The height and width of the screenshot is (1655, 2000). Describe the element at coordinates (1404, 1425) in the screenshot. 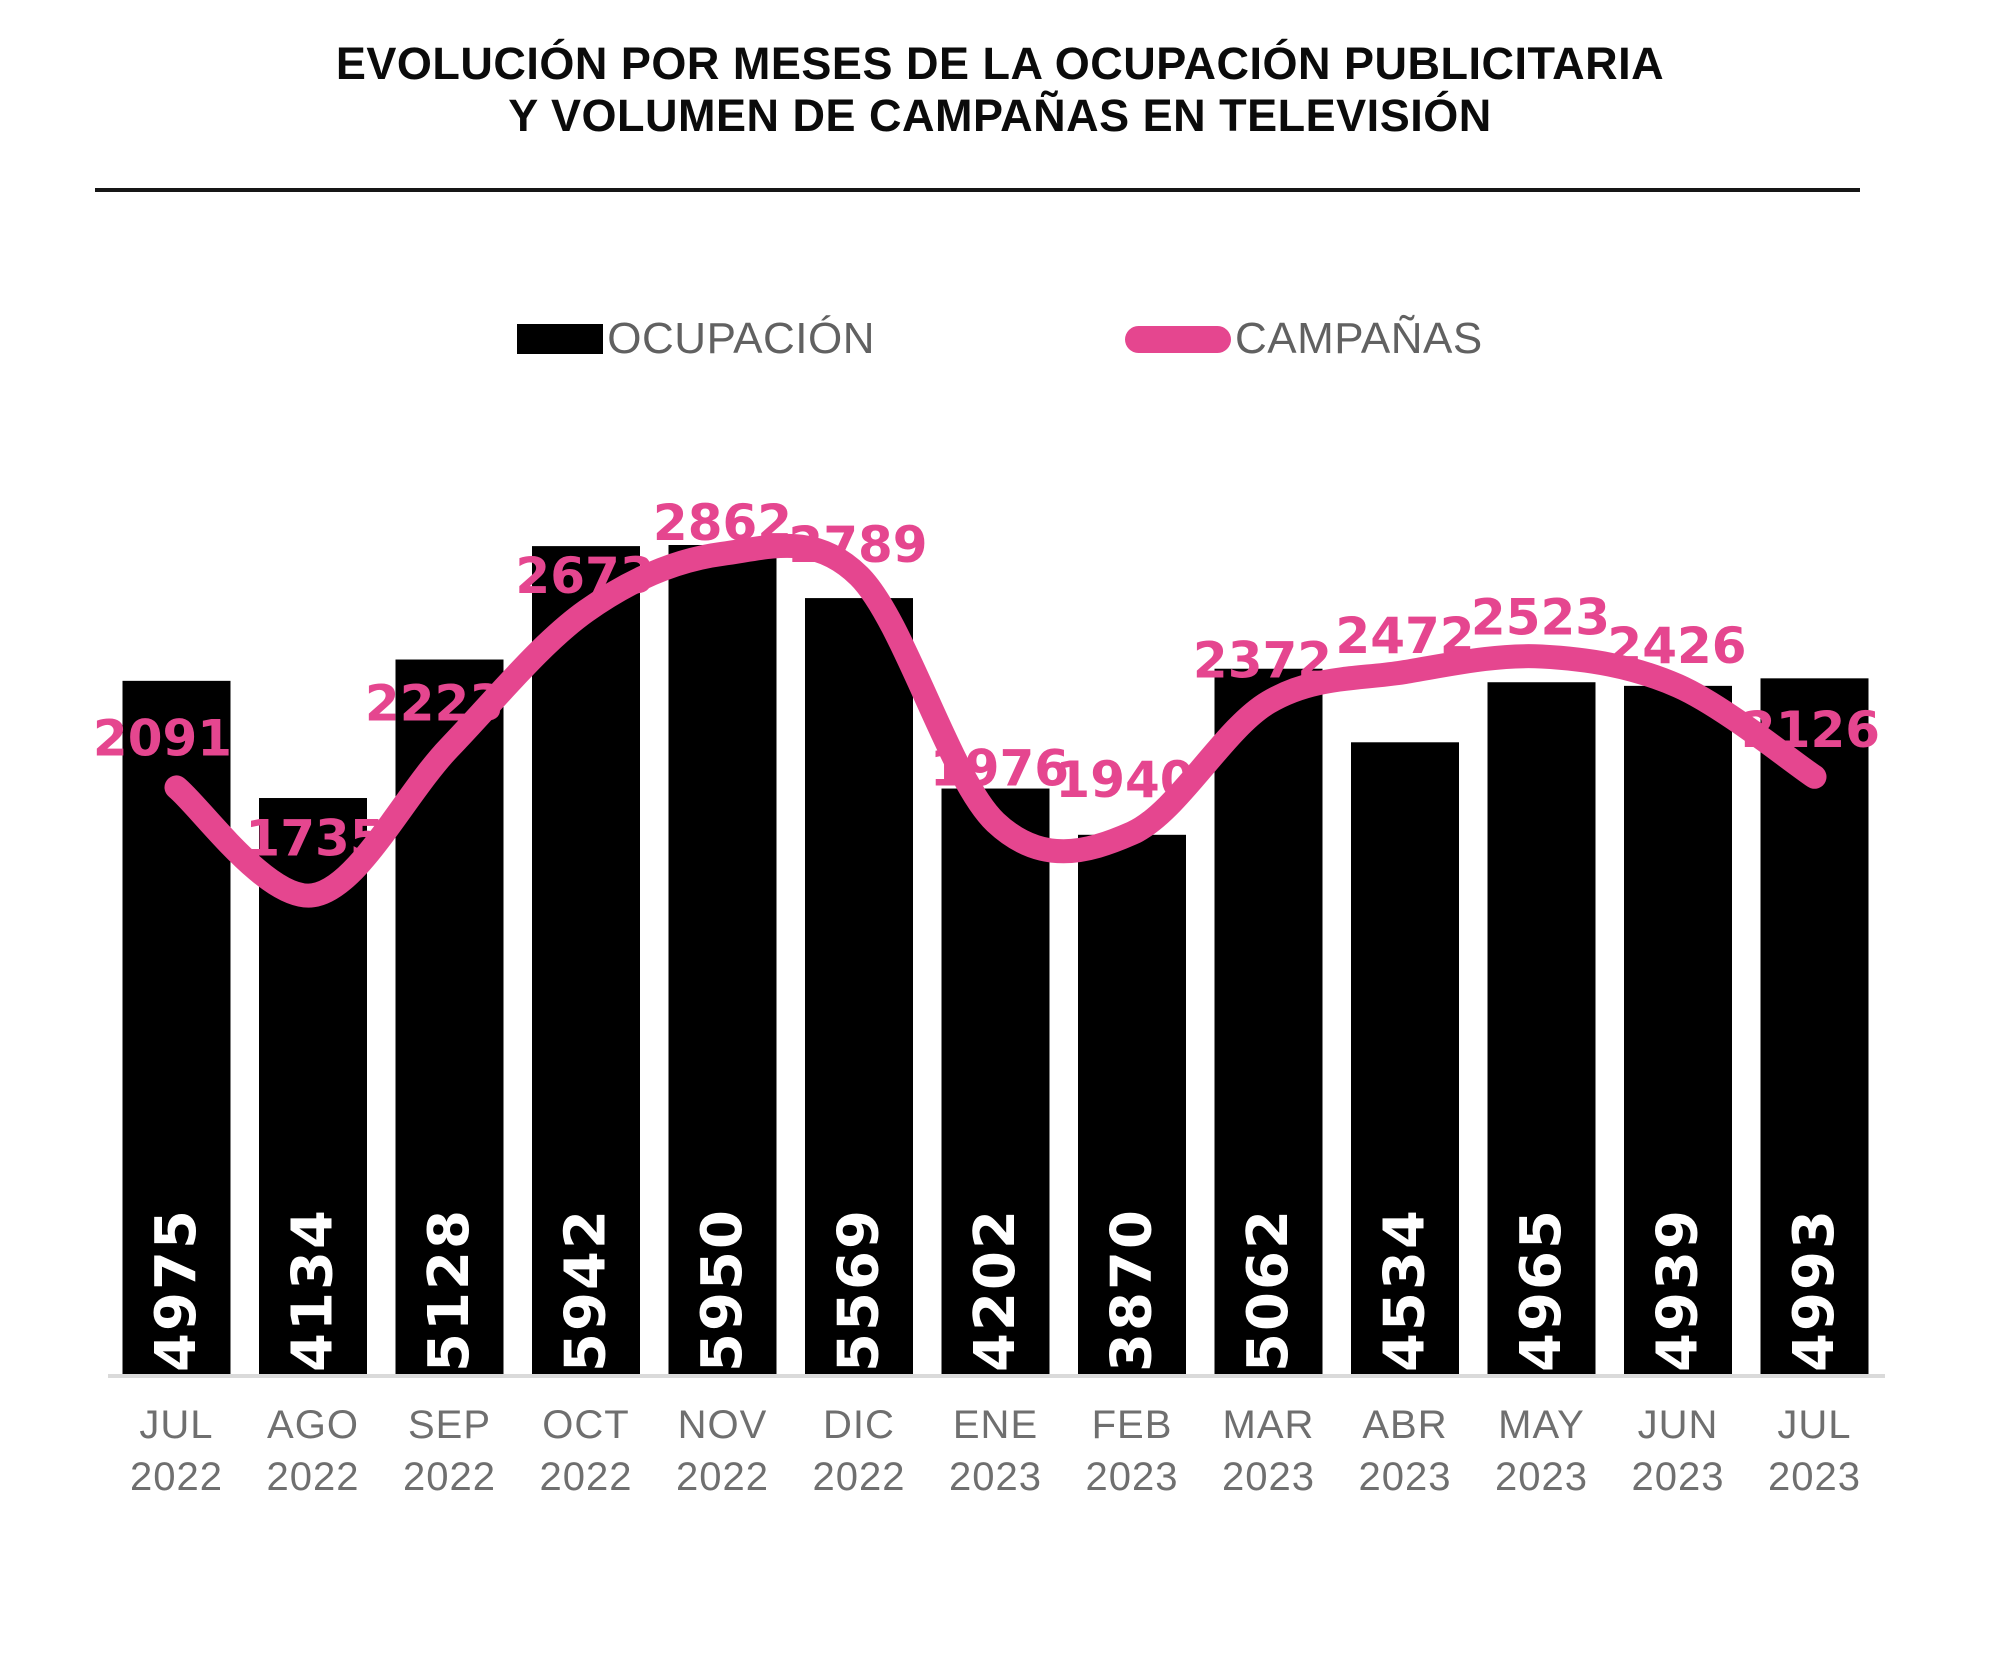

I see `x-label-month: ABR` at that location.